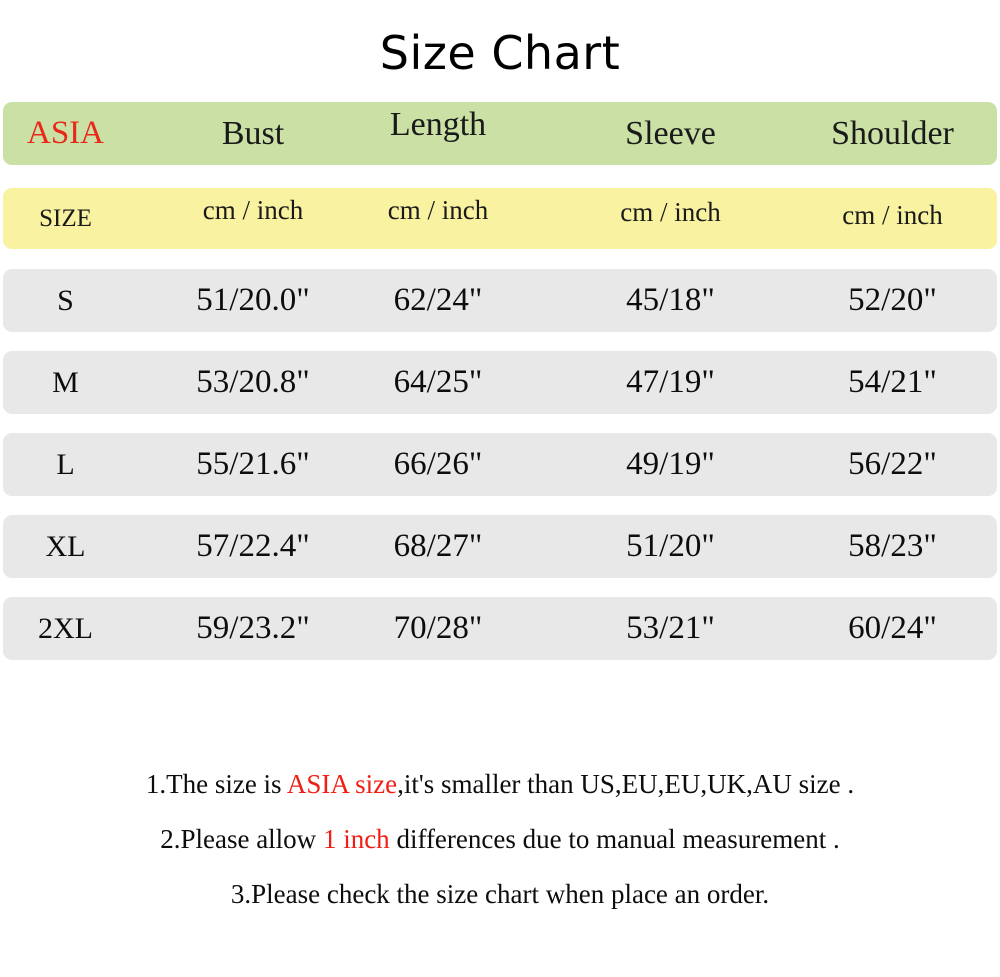  I want to click on table-row: 2XL 59/23.2" 70/28" 53/21" 60/24", so click(500, 628).